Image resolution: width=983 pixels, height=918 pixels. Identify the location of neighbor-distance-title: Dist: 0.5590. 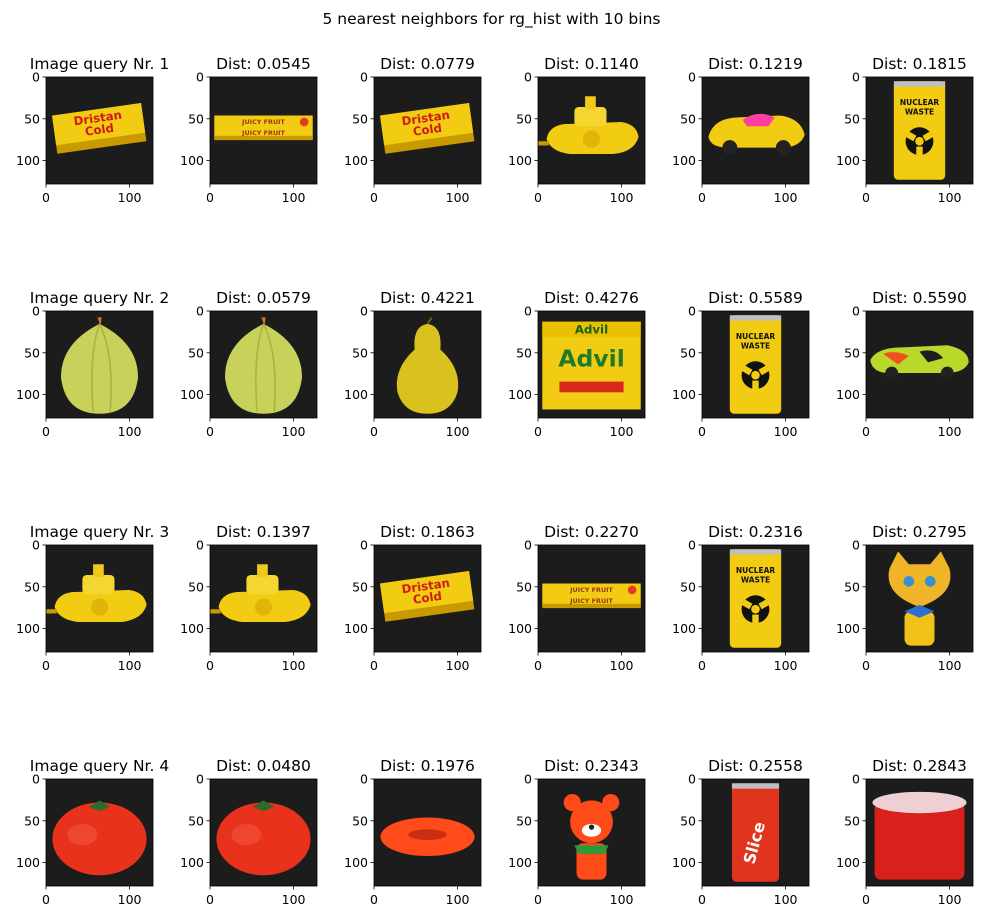
(919, 298).